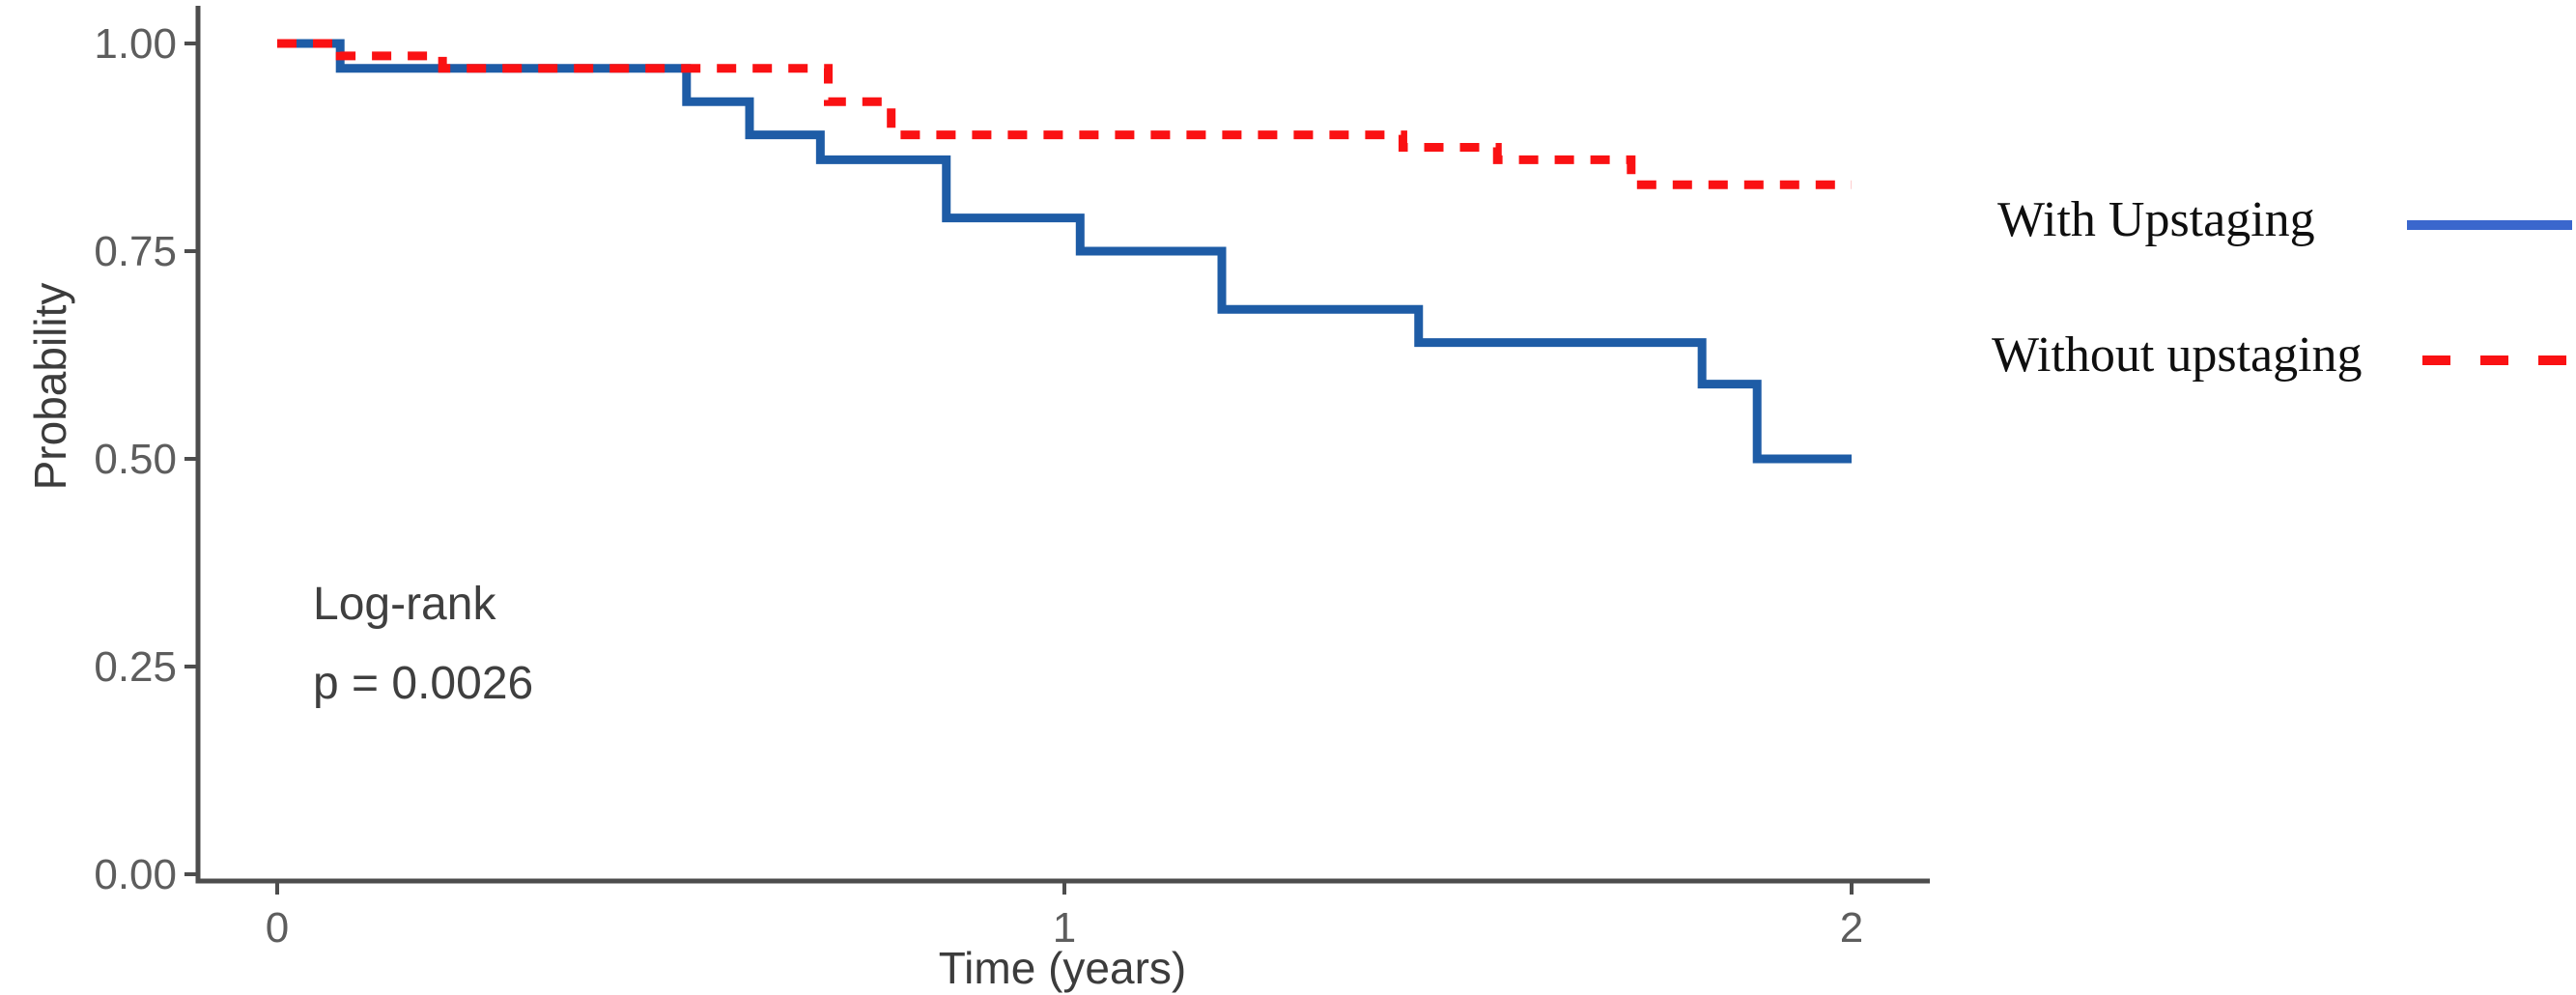 This screenshot has height=995, width=2576. I want to click on x-axis-title: Time (years), so click(1062, 968).